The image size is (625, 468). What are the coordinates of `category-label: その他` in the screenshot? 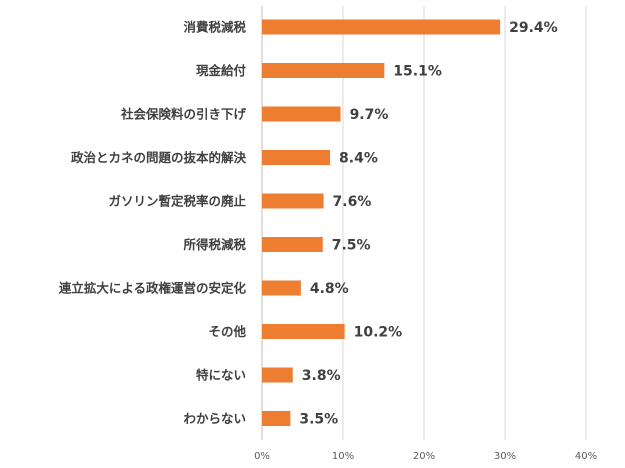 It's located at (227, 331).